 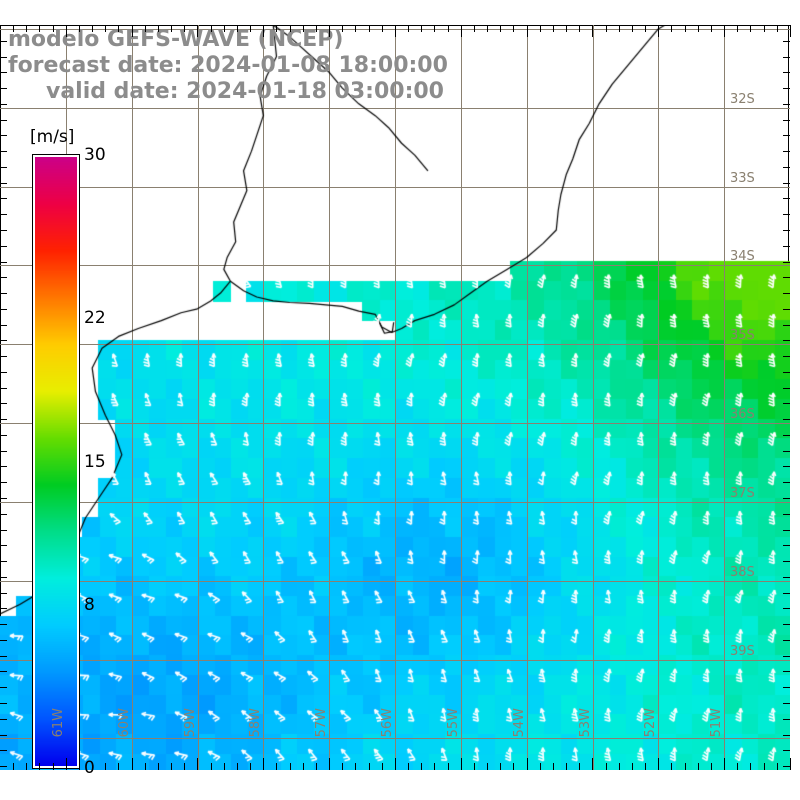 I want to click on tick-bottom, so click(x=790, y=764).